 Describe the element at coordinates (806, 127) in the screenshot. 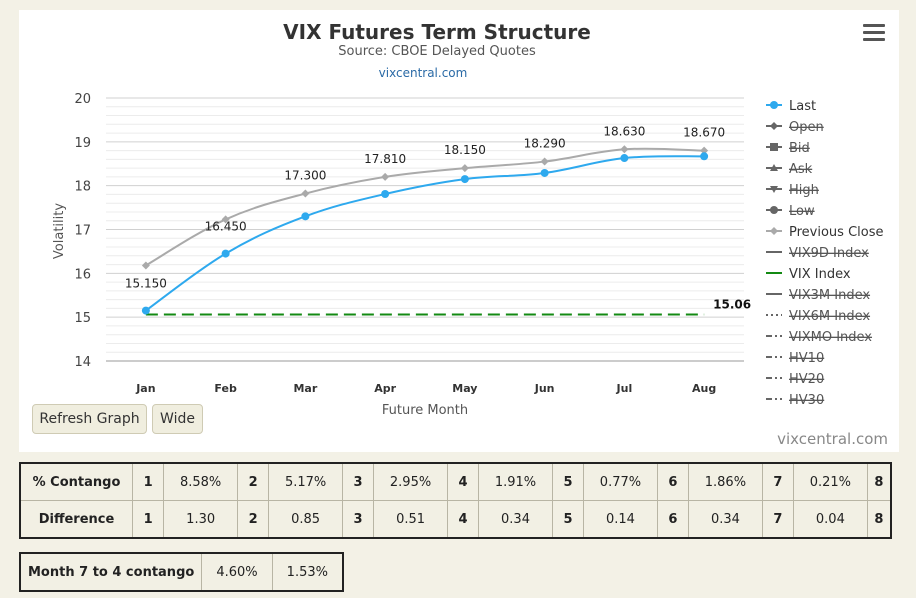

I see `legend-label: Open` at that location.